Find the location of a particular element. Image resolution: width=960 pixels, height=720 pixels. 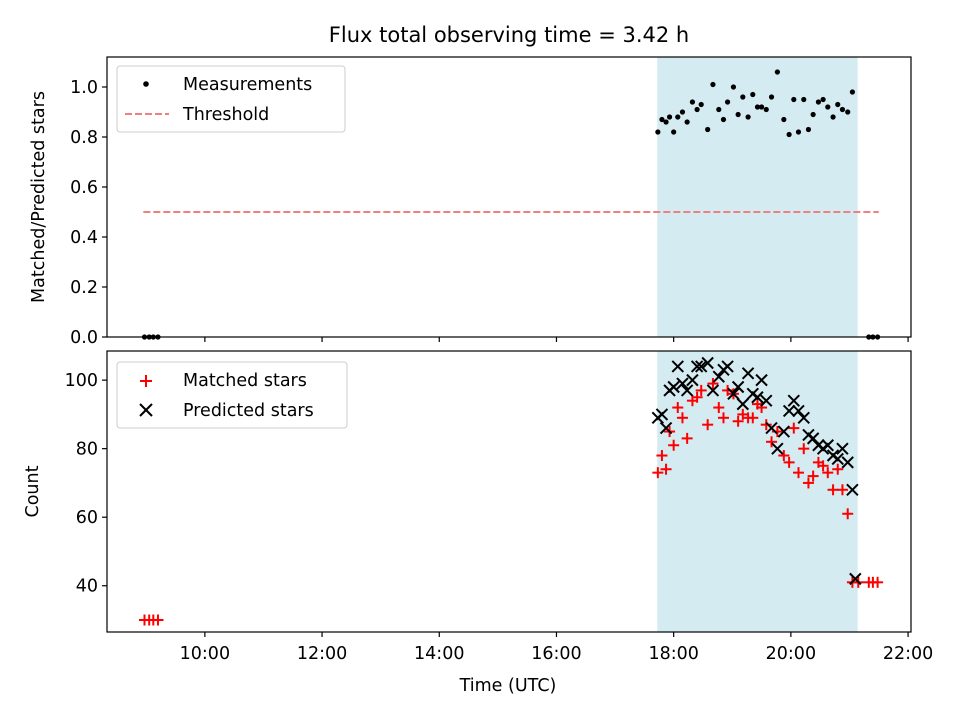

bottom-y-tick-label: 100 is located at coordinates (81, 381).